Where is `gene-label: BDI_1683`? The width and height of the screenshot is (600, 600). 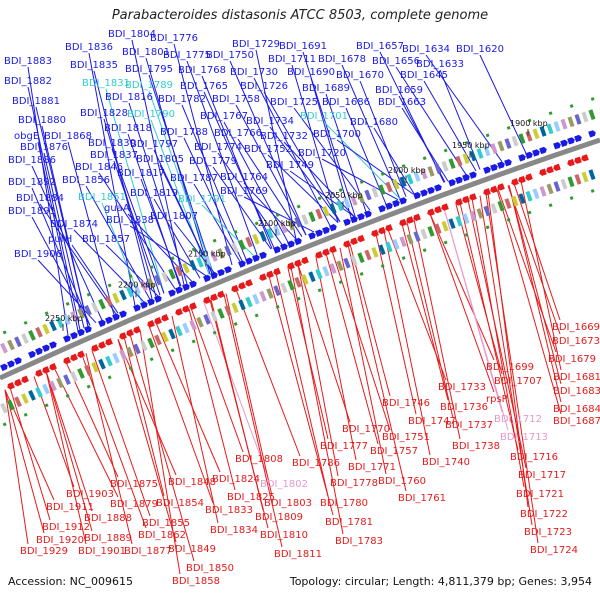 gene-label: BDI_1683 is located at coordinates (576, 391).